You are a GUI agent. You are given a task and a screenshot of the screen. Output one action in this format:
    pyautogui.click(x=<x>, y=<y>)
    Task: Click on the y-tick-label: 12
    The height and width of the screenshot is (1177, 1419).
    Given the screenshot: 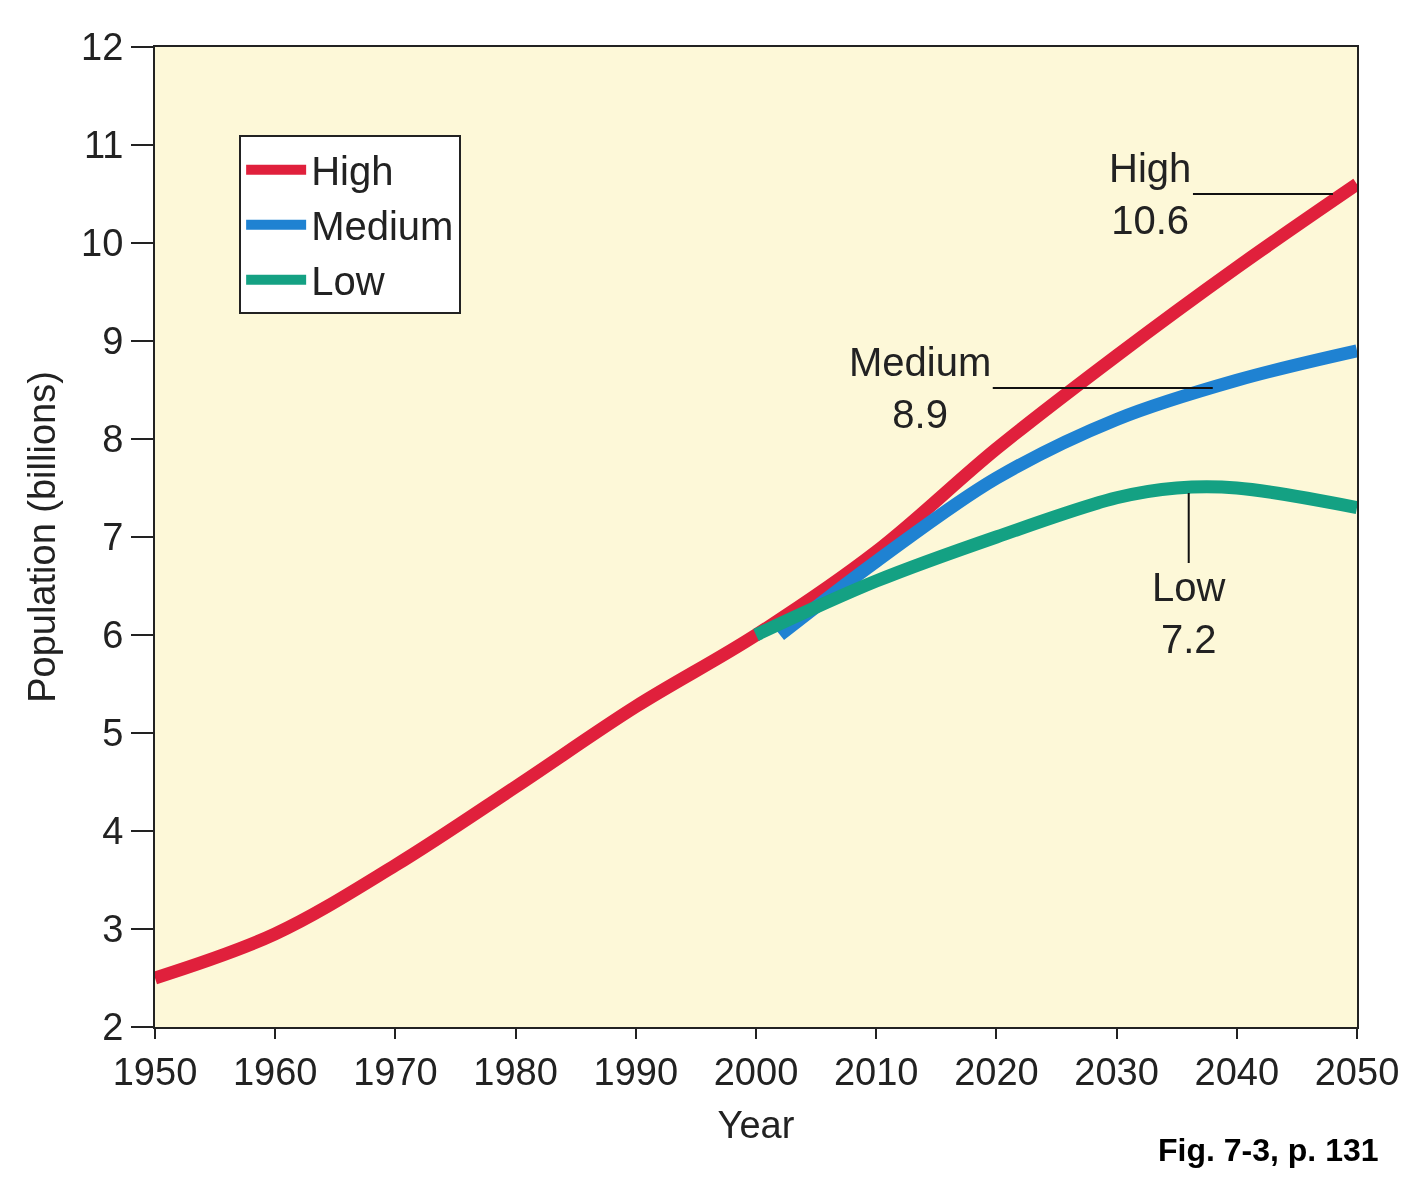 What is the action you would take?
    pyautogui.click(x=102, y=47)
    